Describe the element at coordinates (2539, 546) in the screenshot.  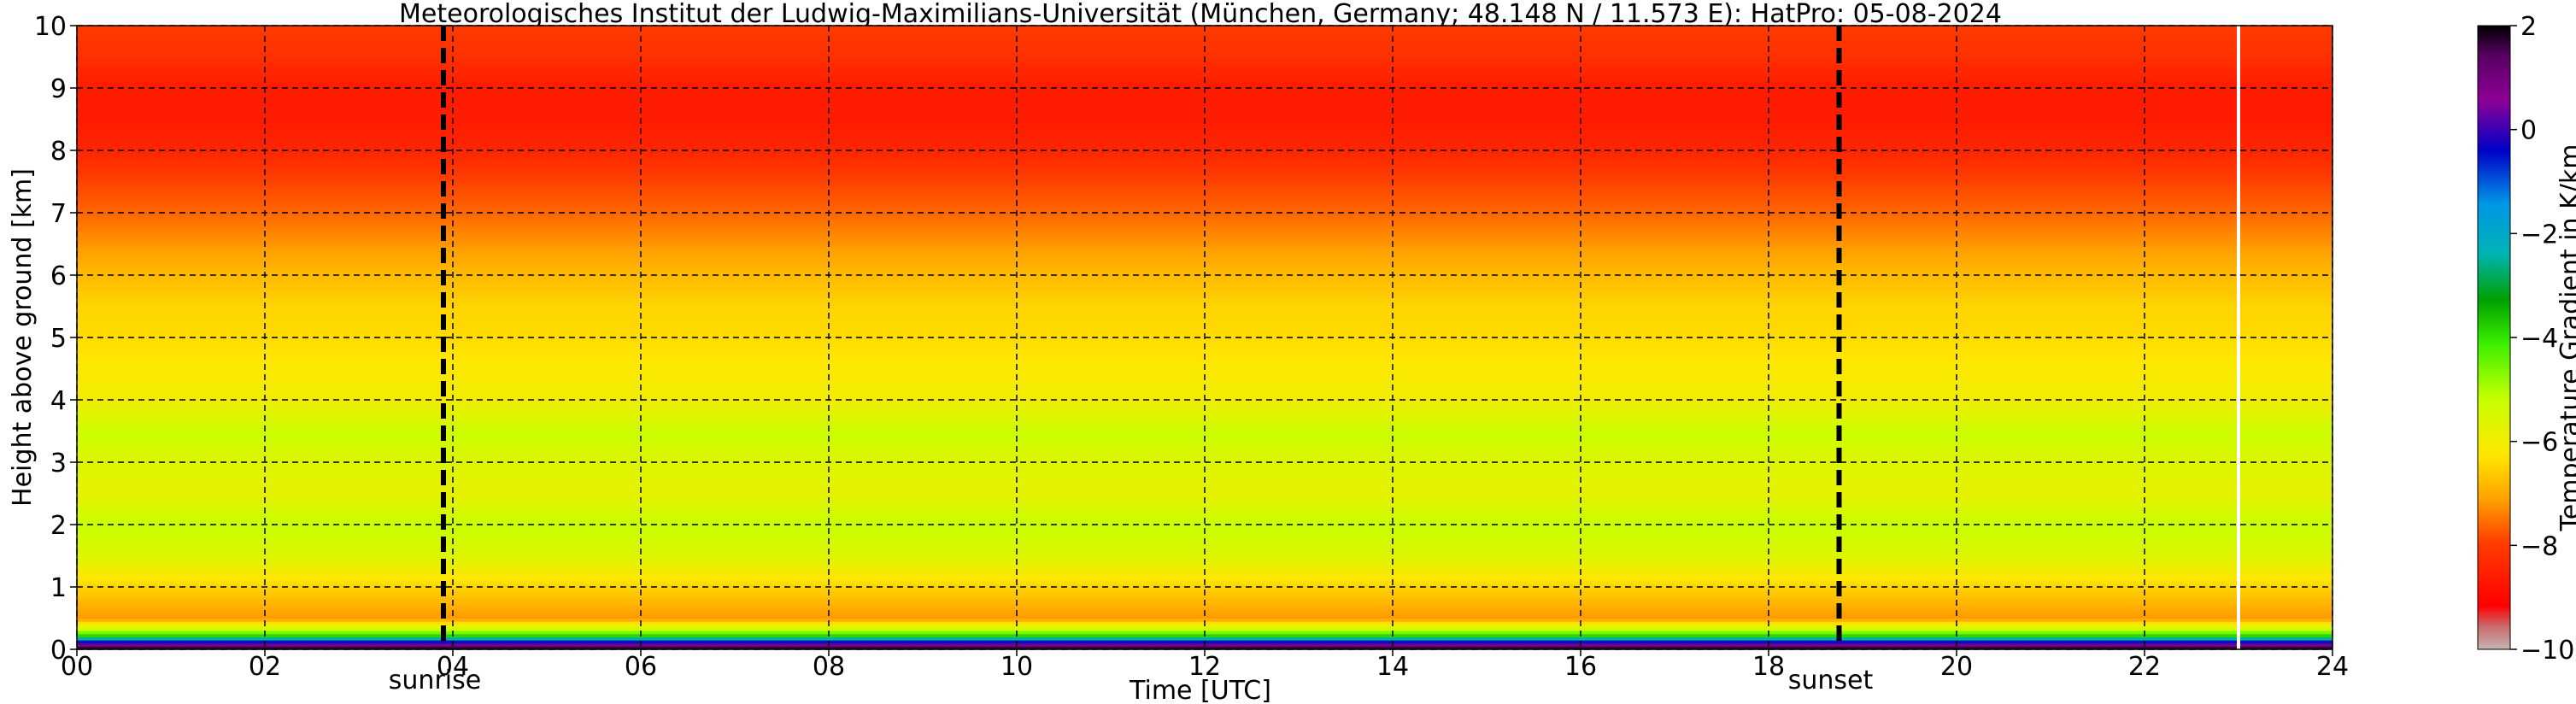
I see `colorbar-tick-label: −8` at that location.